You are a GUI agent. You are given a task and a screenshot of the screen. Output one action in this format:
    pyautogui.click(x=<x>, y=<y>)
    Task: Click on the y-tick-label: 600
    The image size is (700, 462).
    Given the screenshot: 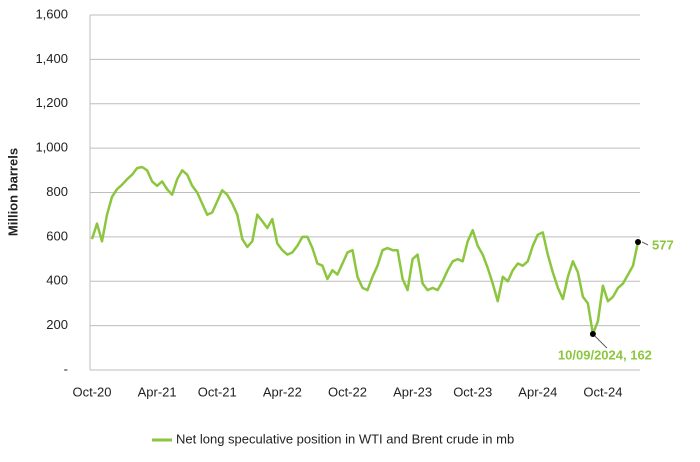 What is the action you would take?
    pyautogui.click(x=57, y=235)
    